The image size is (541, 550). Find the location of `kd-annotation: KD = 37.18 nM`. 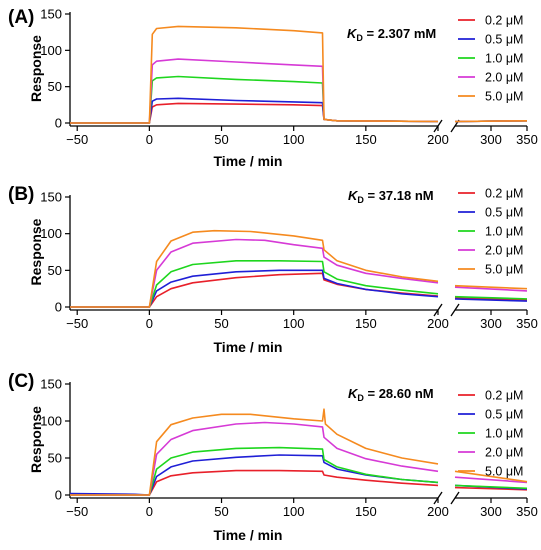

kd-annotation: KD = 37.18 nM is located at coordinates (391, 196).